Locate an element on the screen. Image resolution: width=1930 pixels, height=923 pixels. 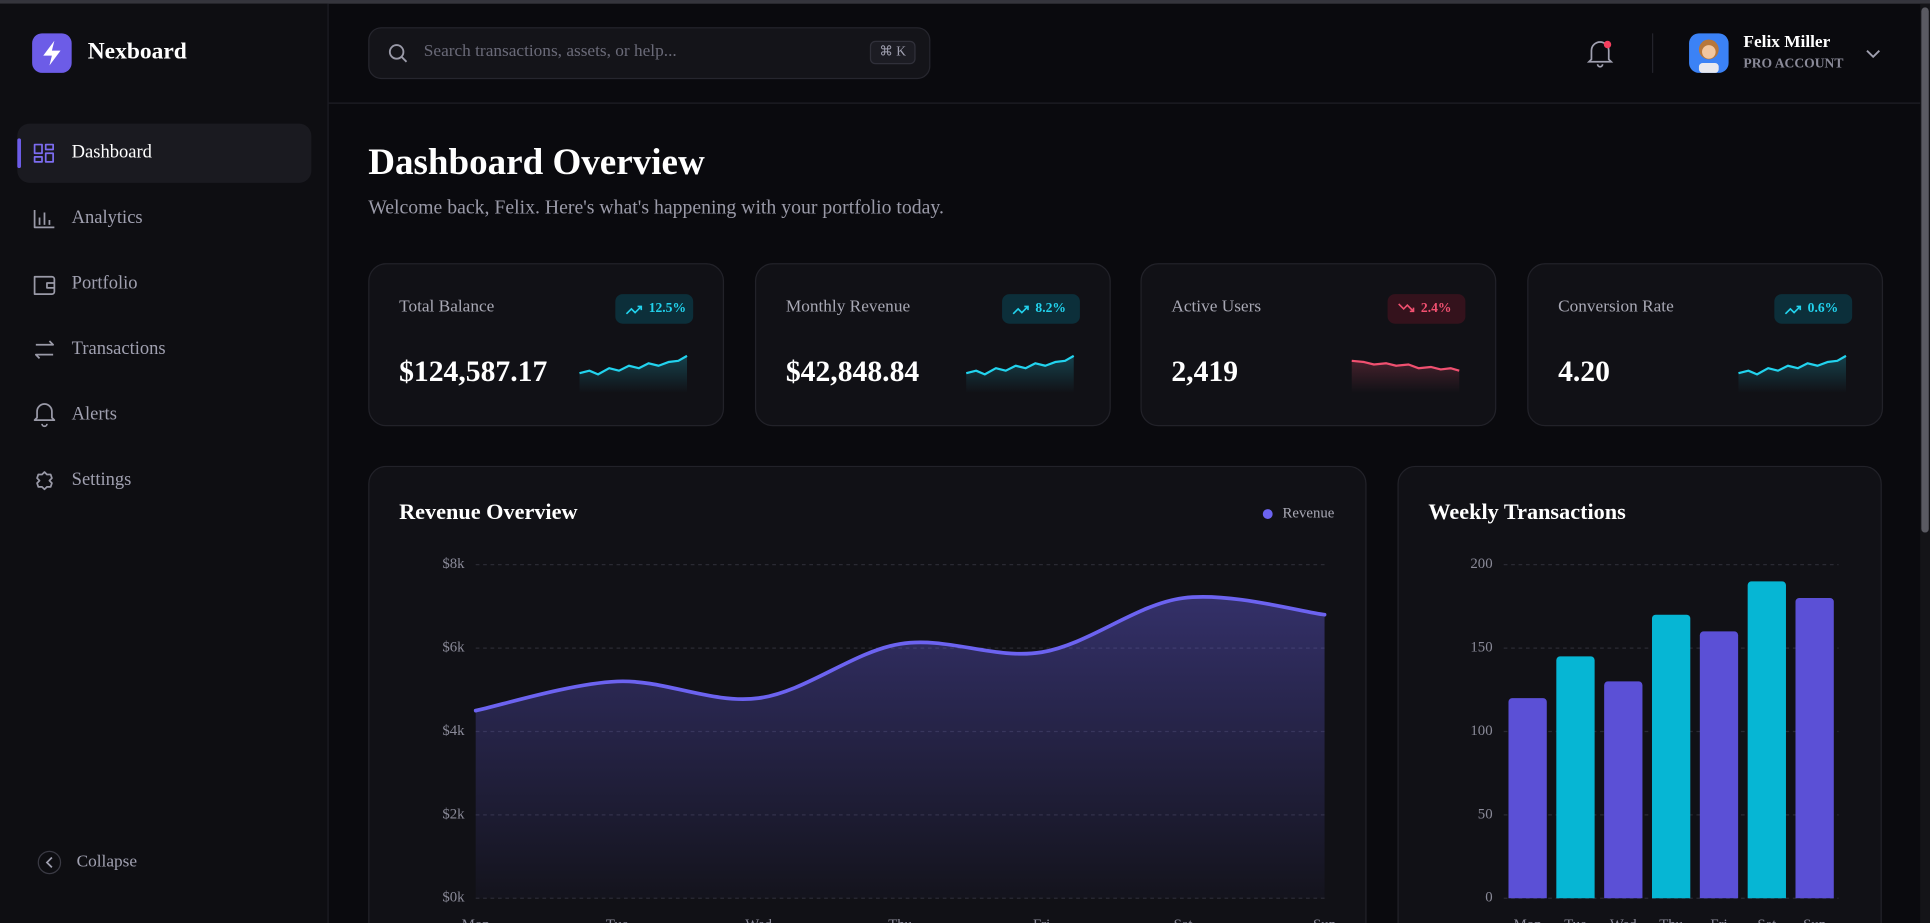
nav-active-bg is located at coordinates (164, 153).